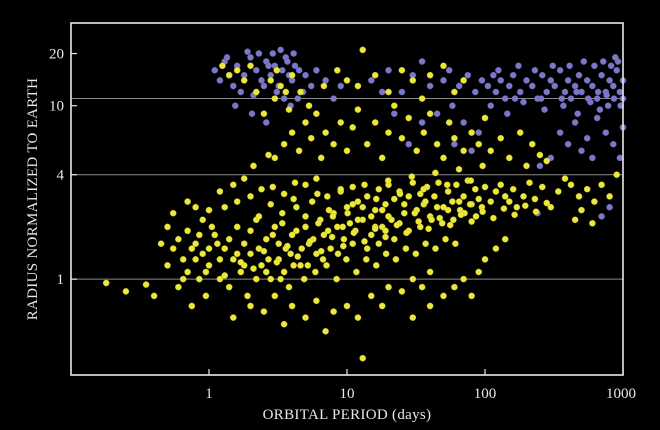  What do you see at coordinates (621, 394) in the screenshot?
I see `x-tick-label-3: 1000` at bounding box center [621, 394].